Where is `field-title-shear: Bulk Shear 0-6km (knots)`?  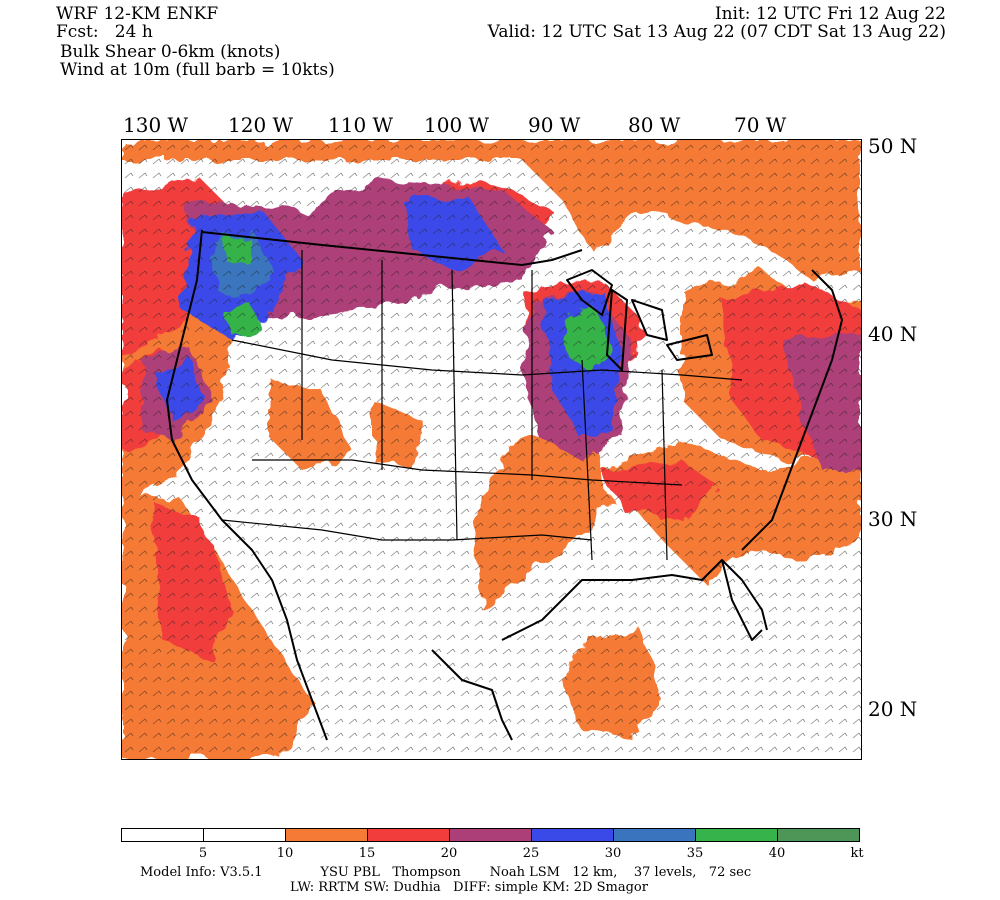
field-title-shear: Bulk Shear 0-6km (knots) is located at coordinates (170, 52).